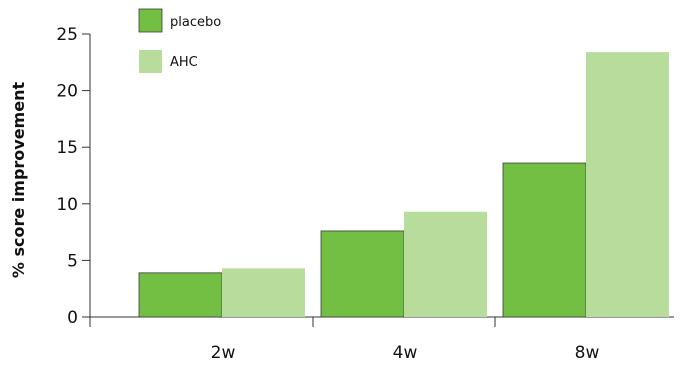  Describe the element at coordinates (179, 40) in the screenshot. I see `legend: placebo AHC` at that location.